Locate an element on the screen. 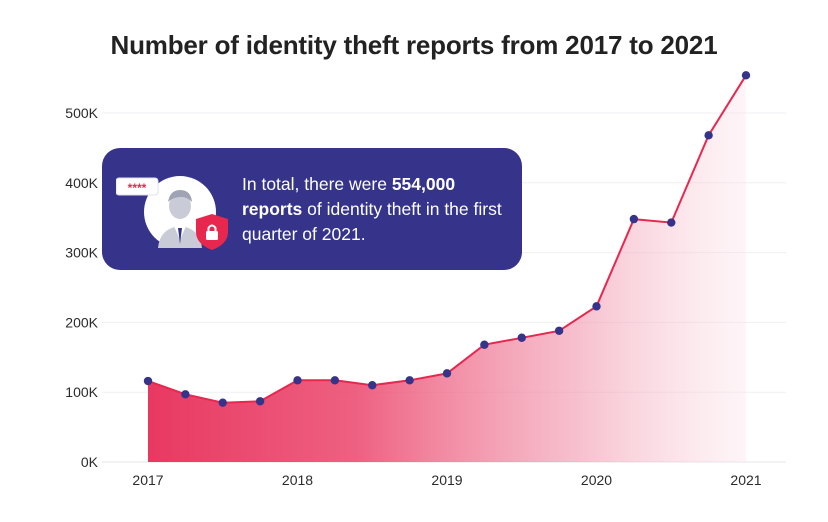 This screenshot has width=828, height=522. password-mask: **** is located at coordinates (137, 188).